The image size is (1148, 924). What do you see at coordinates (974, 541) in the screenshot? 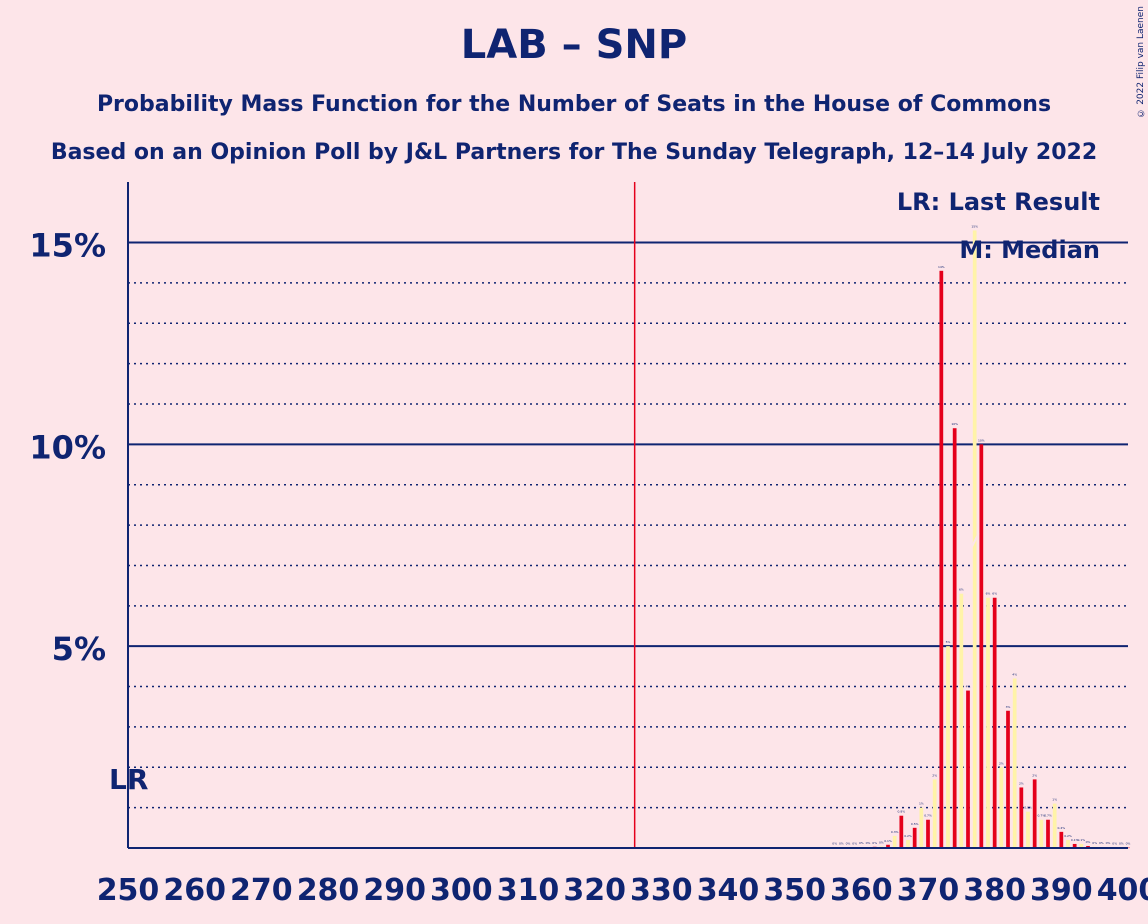
I see `median-marker` at bounding box center [974, 541].